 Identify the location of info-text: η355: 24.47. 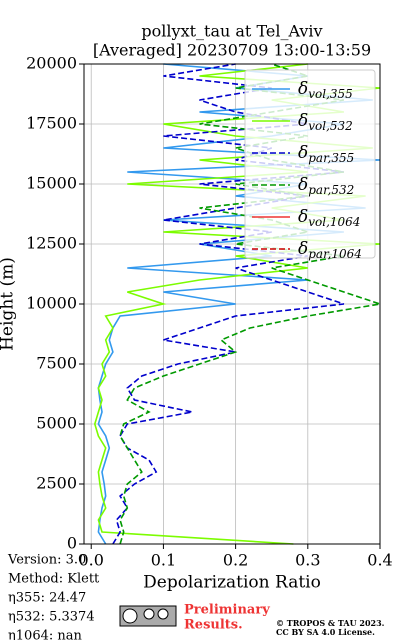
(47, 598).